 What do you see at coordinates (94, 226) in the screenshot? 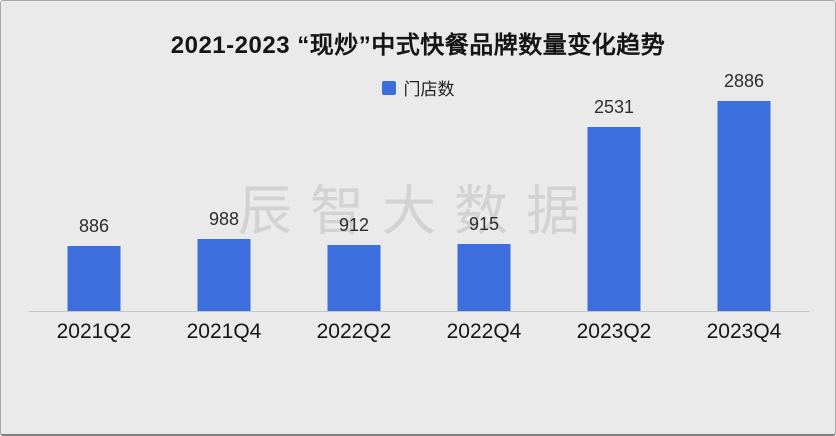
I see `bar-value-label: 886` at bounding box center [94, 226].